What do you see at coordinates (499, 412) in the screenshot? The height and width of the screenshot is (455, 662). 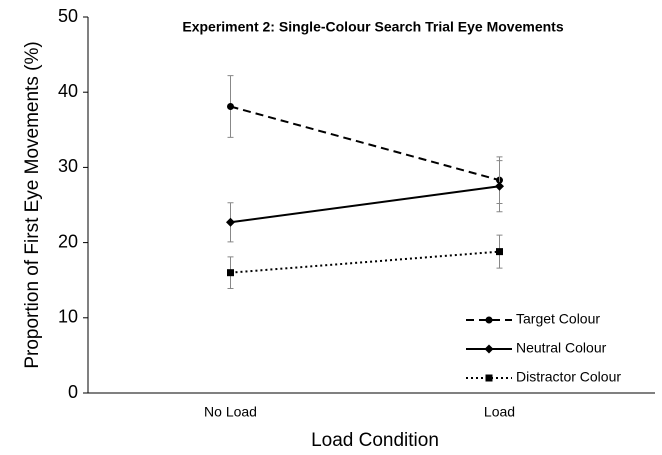 I see `x-tick-label: Load` at bounding box center [499, 412].